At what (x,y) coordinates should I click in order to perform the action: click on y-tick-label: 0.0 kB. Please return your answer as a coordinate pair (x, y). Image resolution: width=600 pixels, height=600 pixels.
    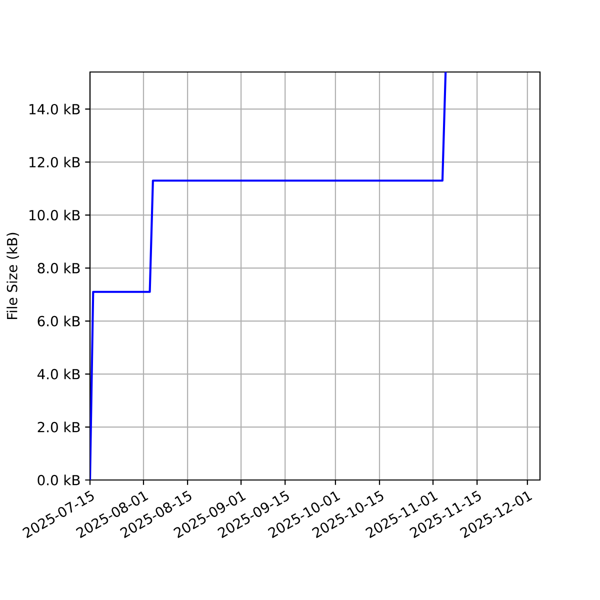
    Looking at the image, I should click on (59, 480).